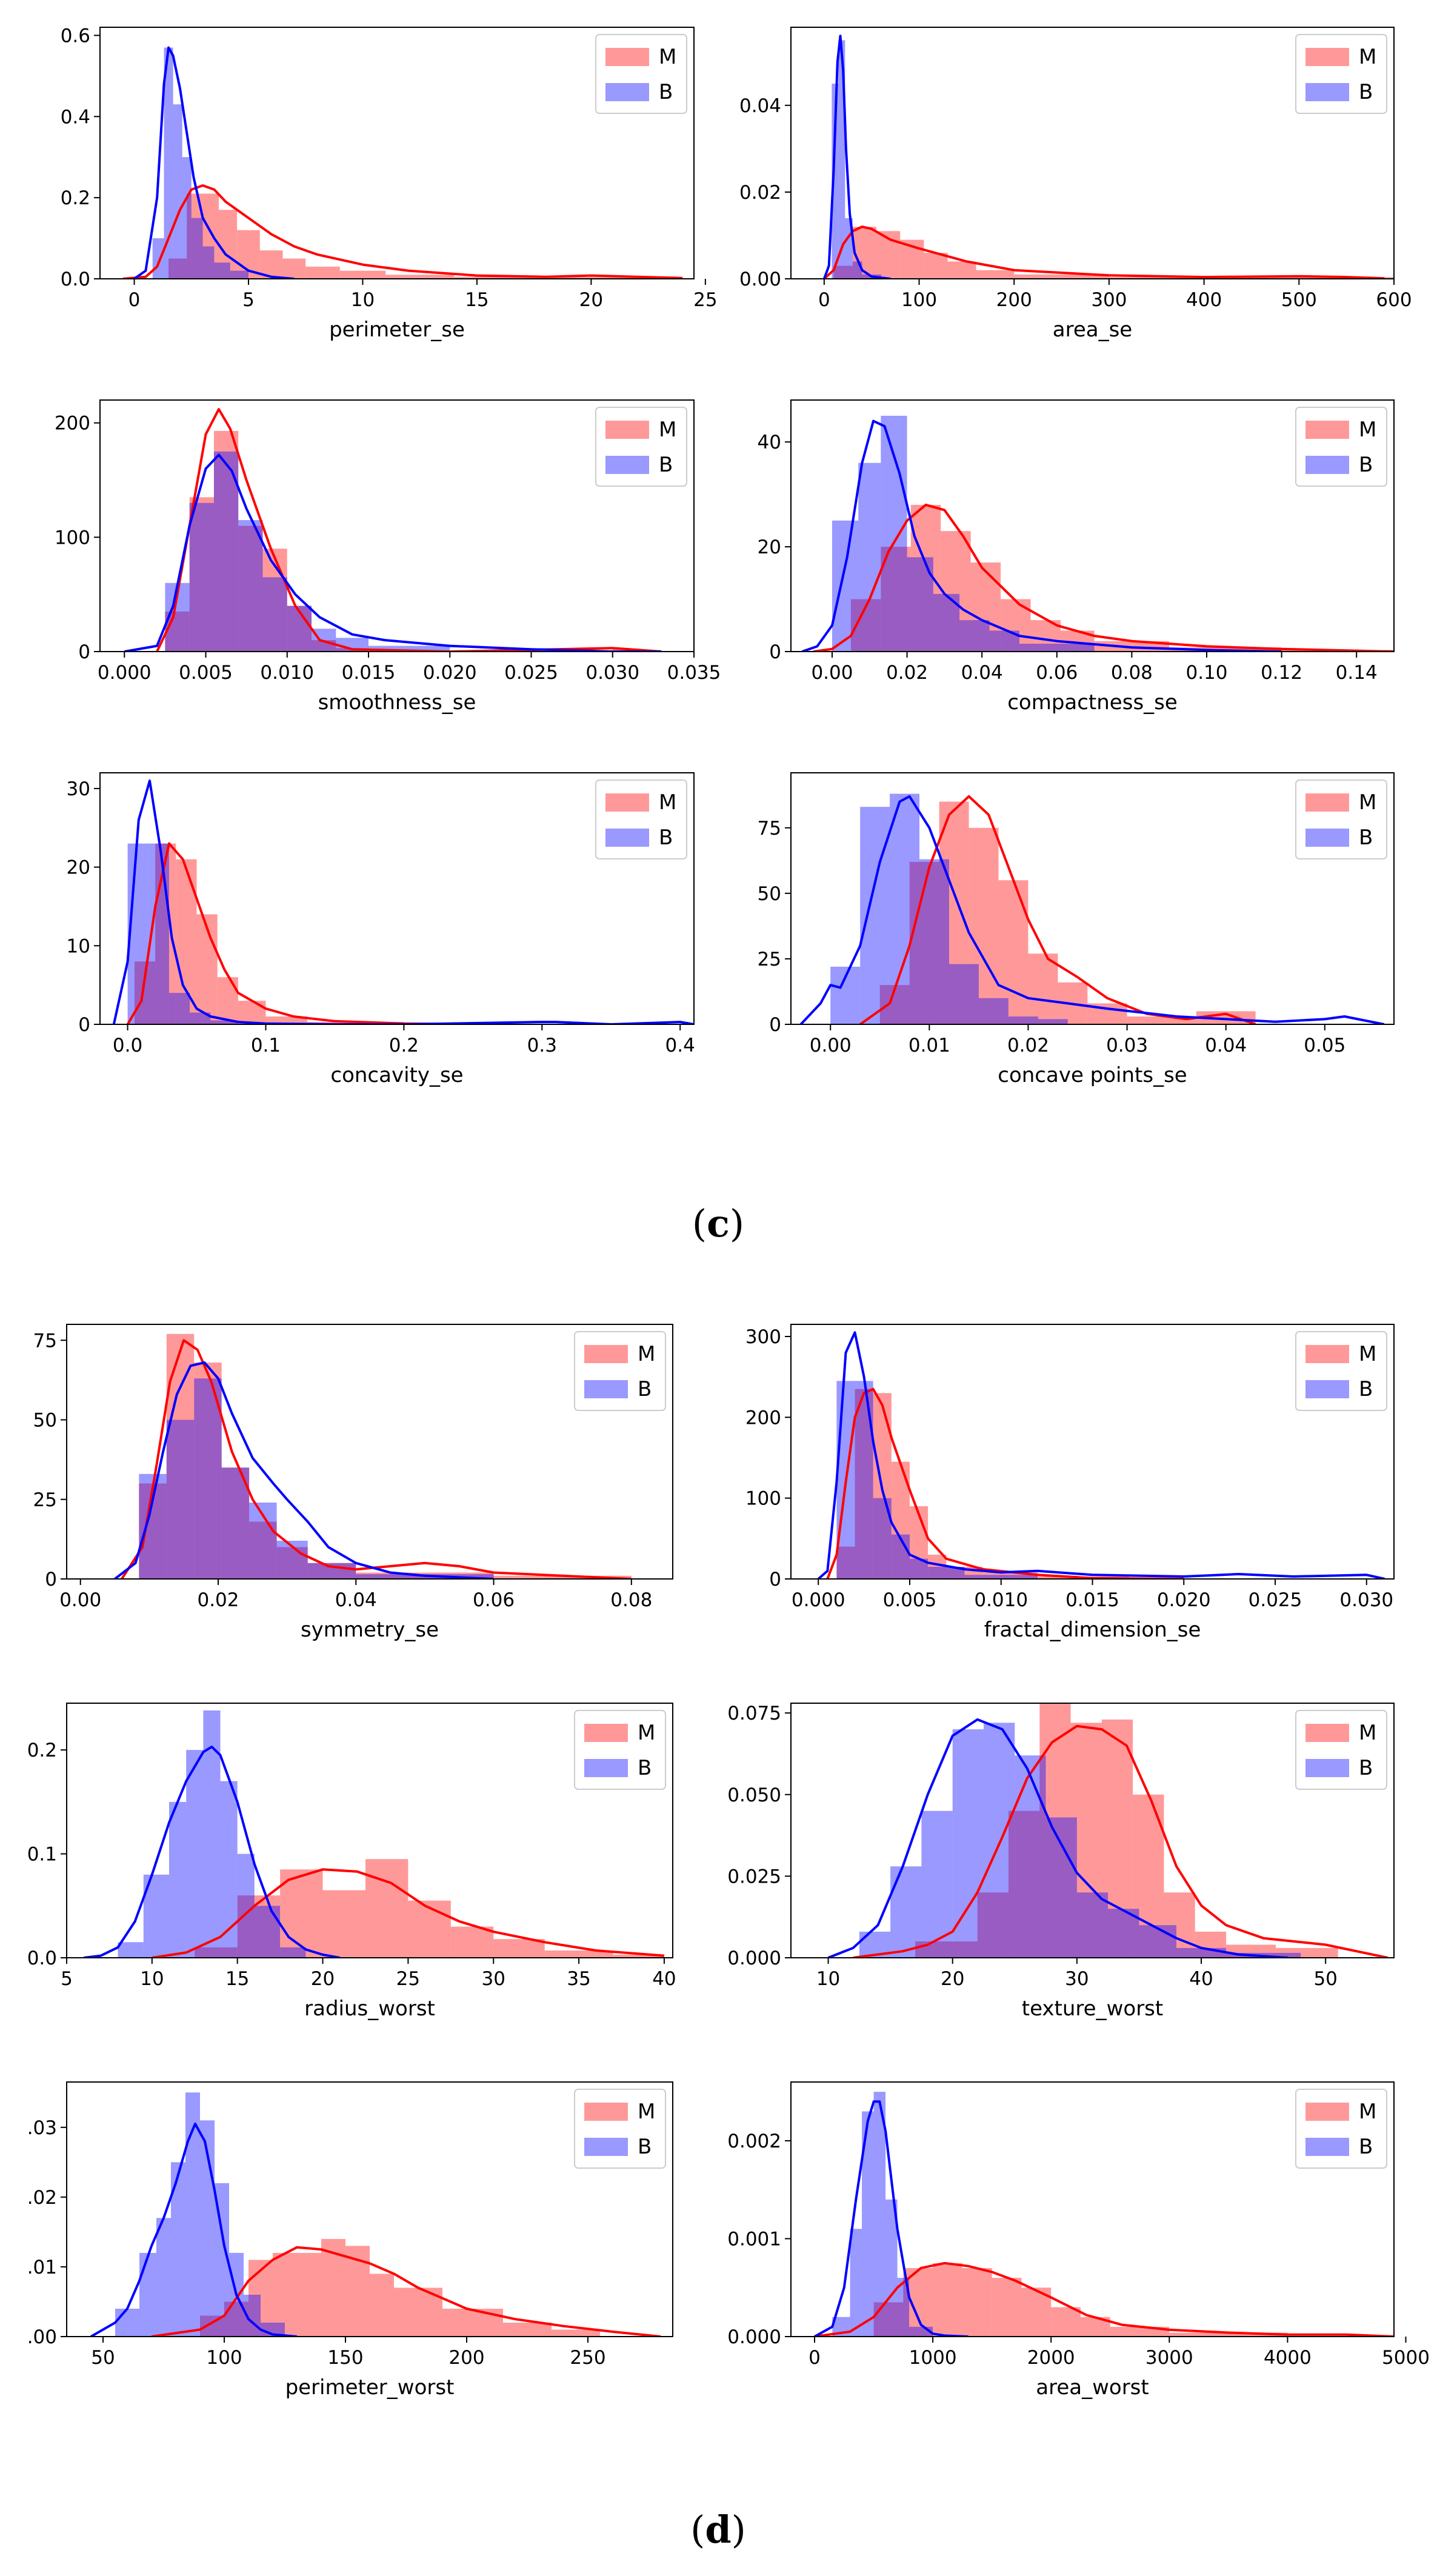  I want to click on y-tick-label: 0.6, so click(75, 36).